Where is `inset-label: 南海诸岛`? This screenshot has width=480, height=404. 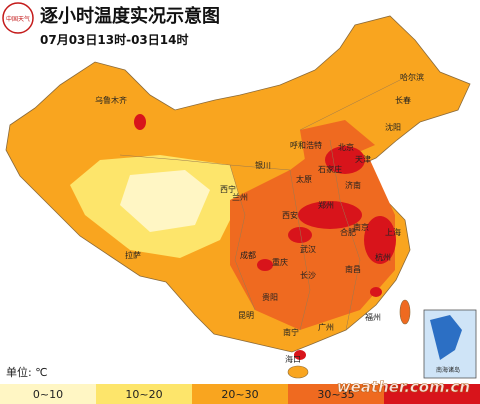 inset-label: 南海诸岛 is located at coordinates (448, 370).